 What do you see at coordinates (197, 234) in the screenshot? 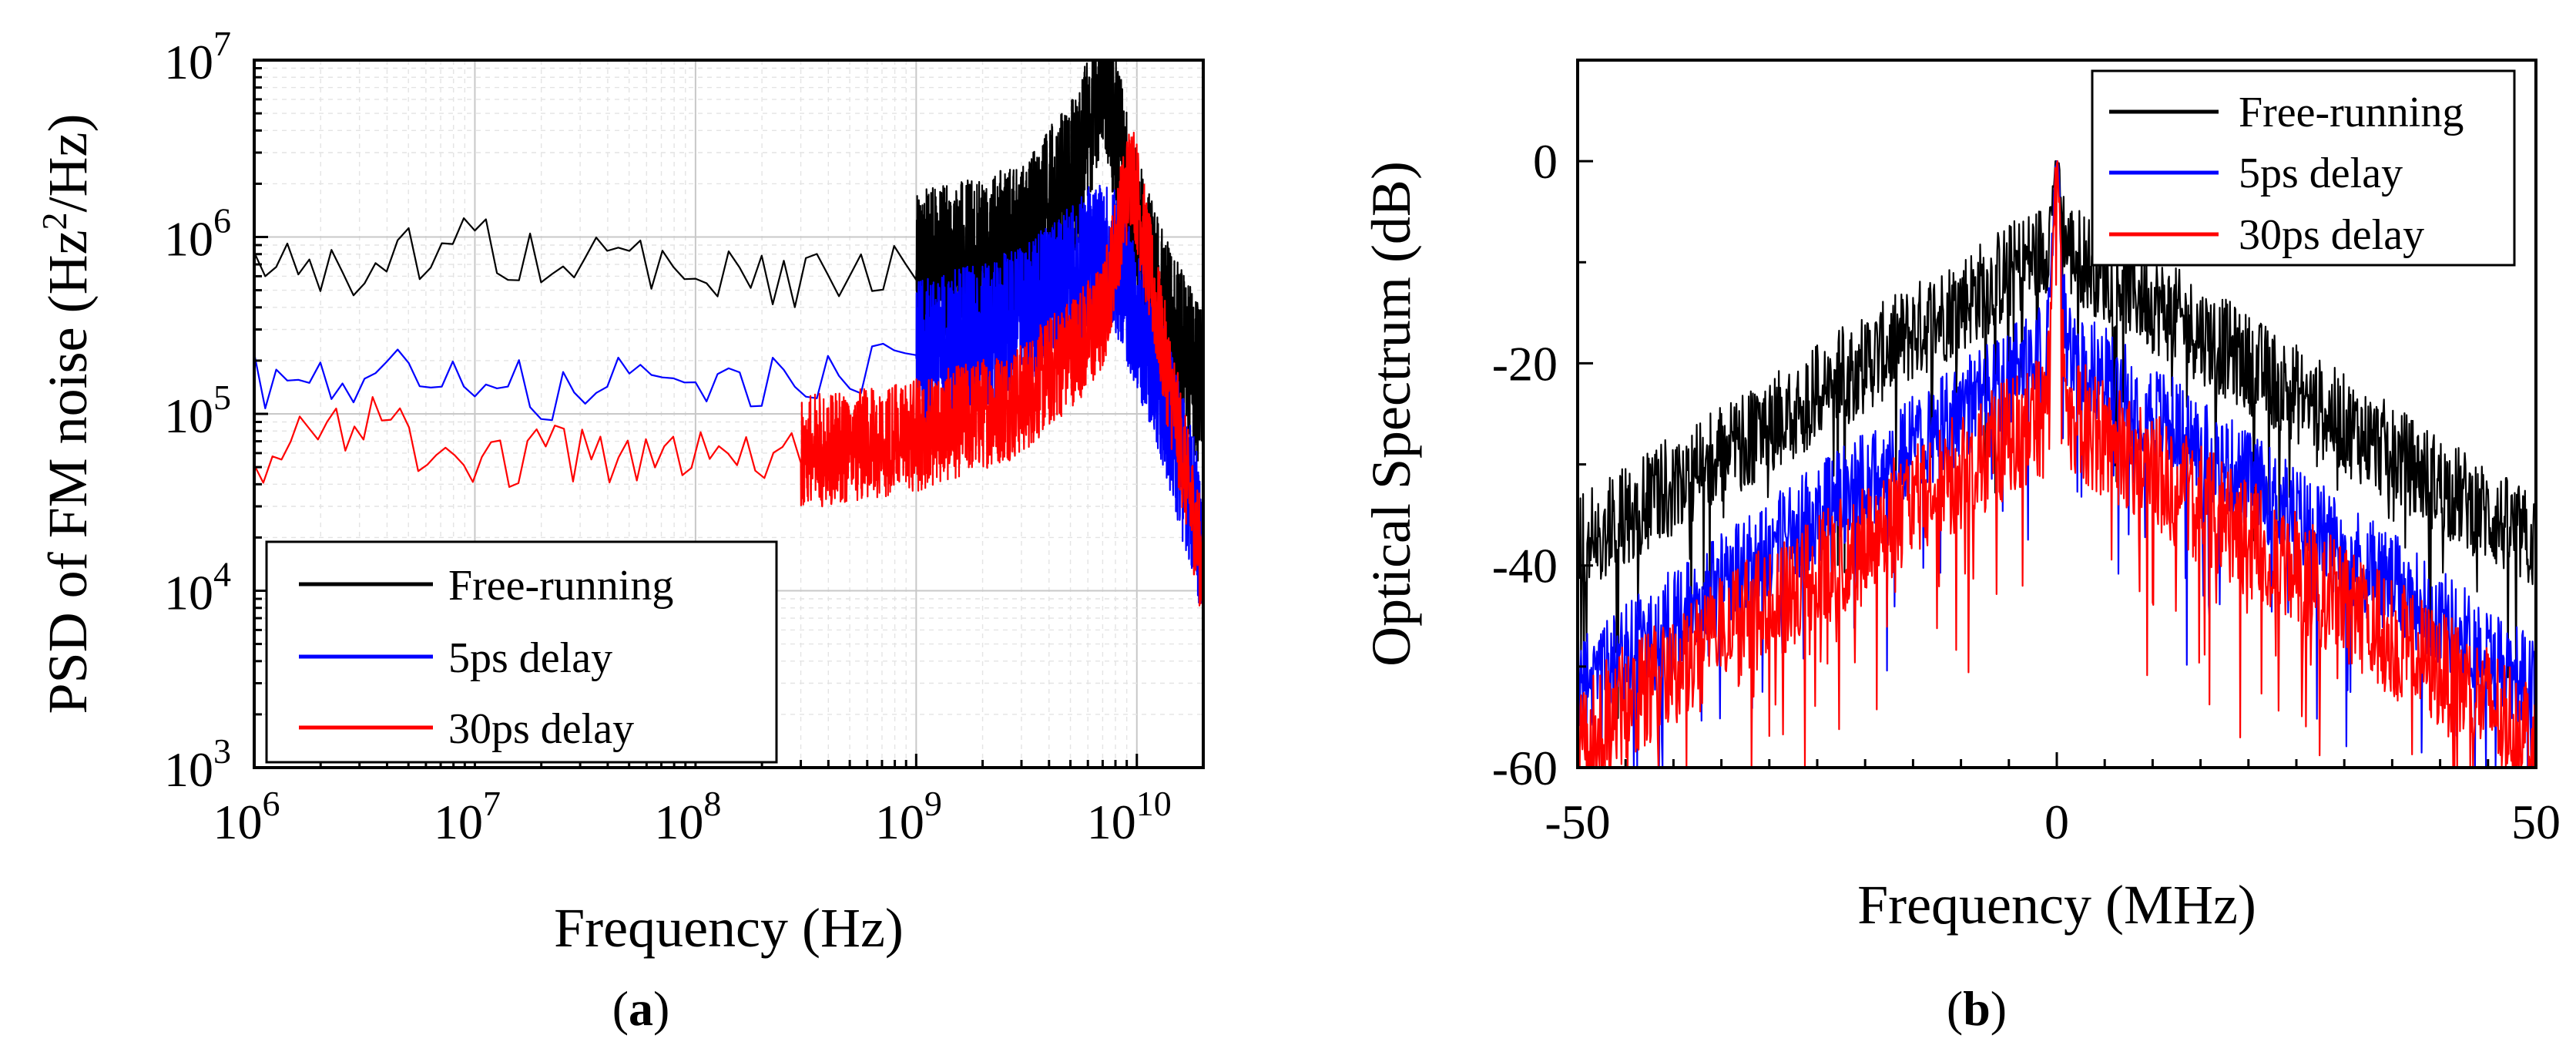
I see `y-tick-label-1e6: 10⁶` at bounding box center [197, 234].